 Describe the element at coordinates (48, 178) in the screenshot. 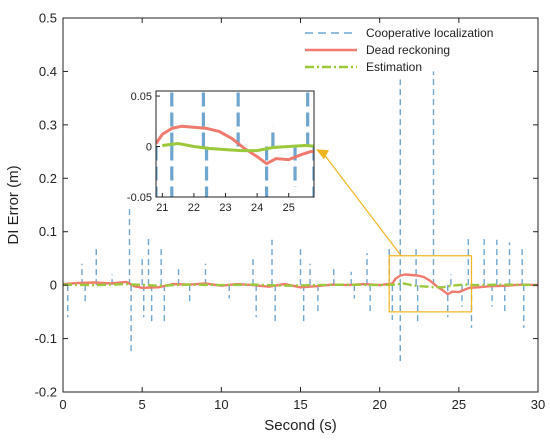

I see `y-tick-label: 0.2` at that location.